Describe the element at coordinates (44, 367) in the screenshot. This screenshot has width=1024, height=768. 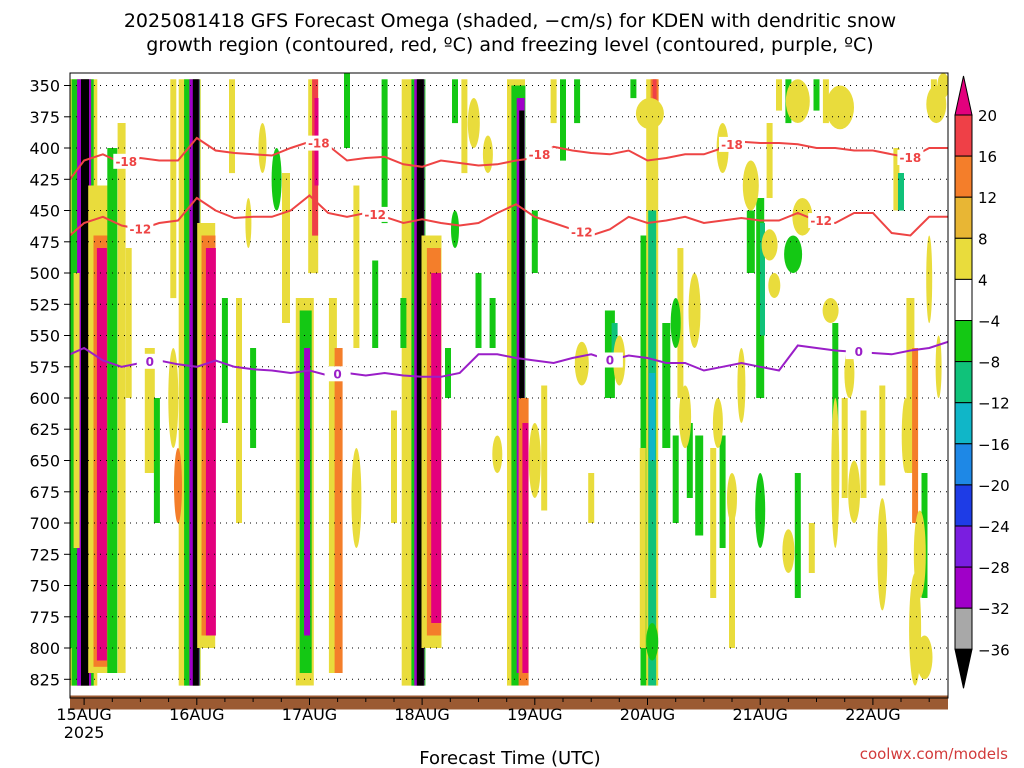
I see `y-tick-label-575: 575` at that location.